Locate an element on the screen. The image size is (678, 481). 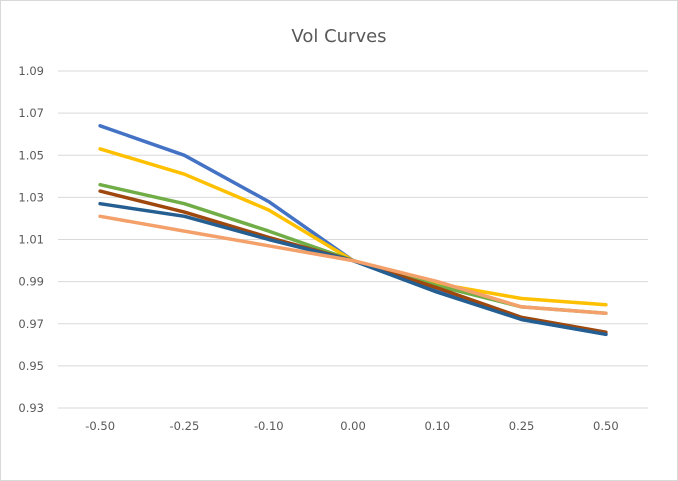
x-tick-label: -0.10 is located at coordinates (269, 426).